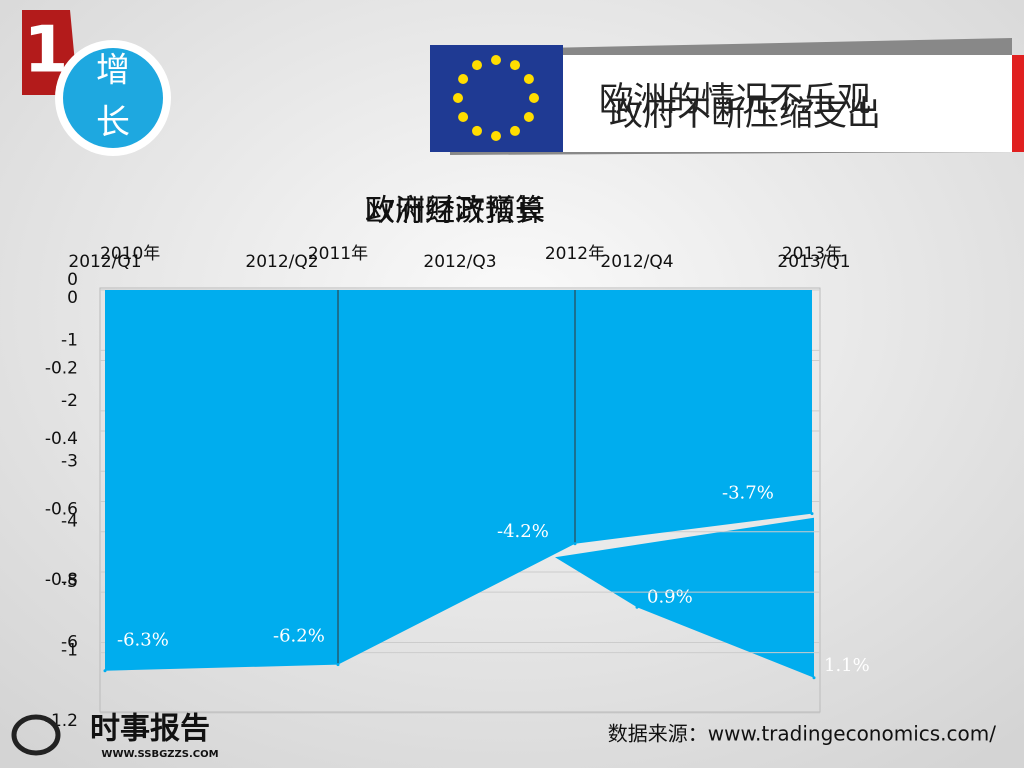  I want to click on area, so click(684, 597).